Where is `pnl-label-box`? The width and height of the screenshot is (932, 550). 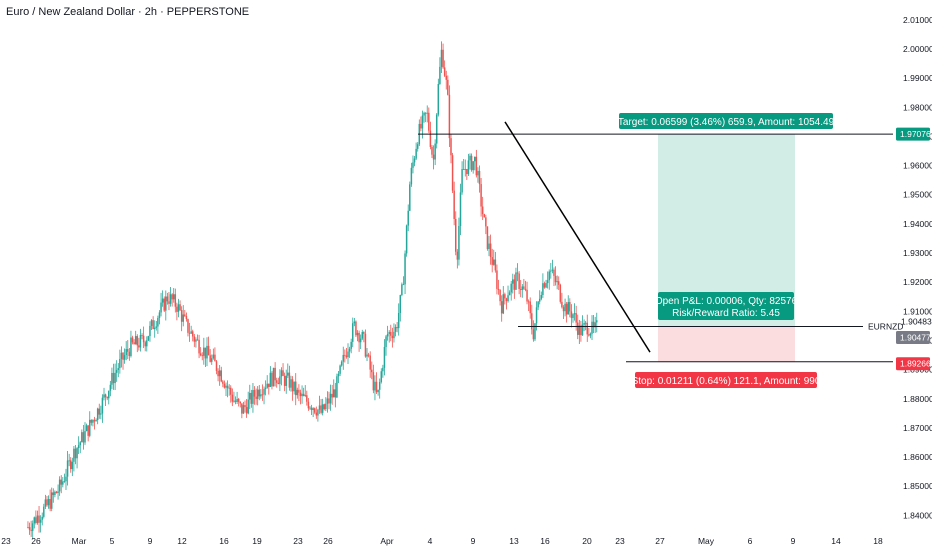
pnl-label-box is located at coordinates (726, 306).